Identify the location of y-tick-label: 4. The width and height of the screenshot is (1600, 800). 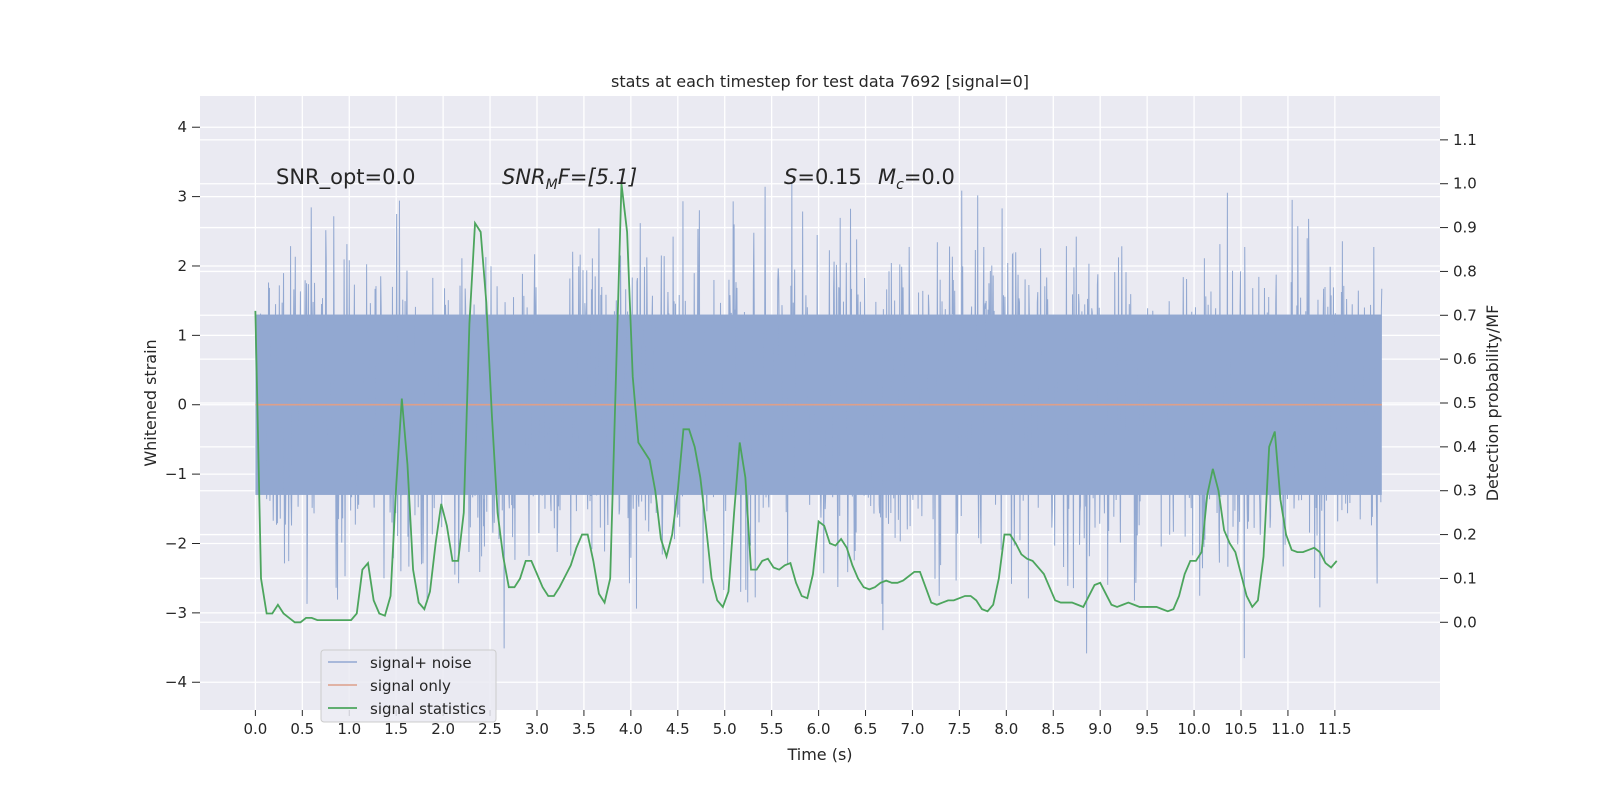
(182, 127).